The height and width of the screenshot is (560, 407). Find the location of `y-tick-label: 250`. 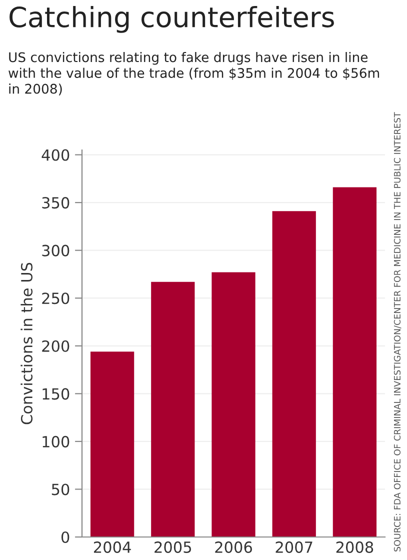

y-tick-label: 250 is located at coordinates (56, 298).